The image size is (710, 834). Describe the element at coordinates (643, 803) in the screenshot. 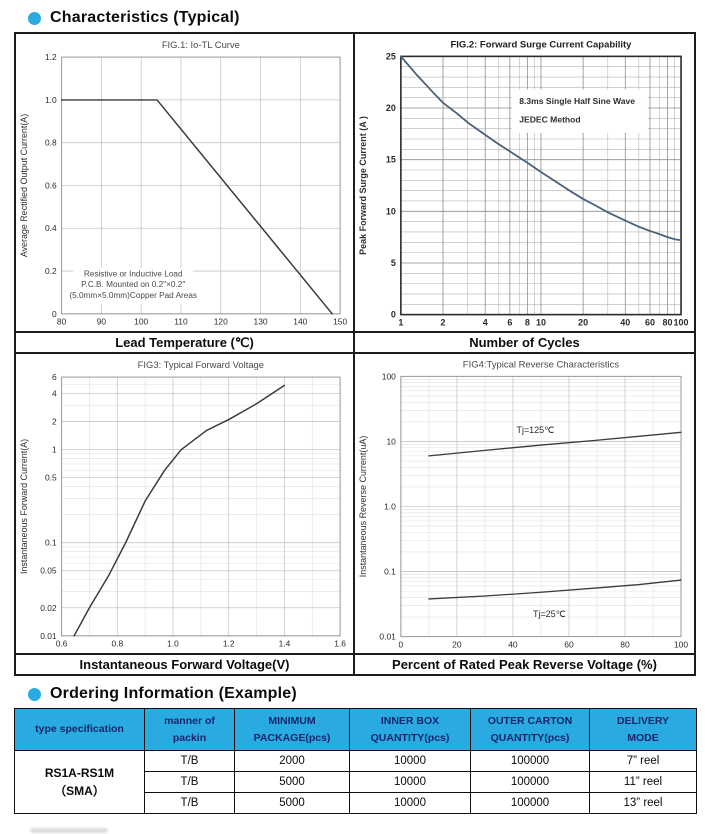

I see `cell-delivery-mode: 13” reel` at that location.